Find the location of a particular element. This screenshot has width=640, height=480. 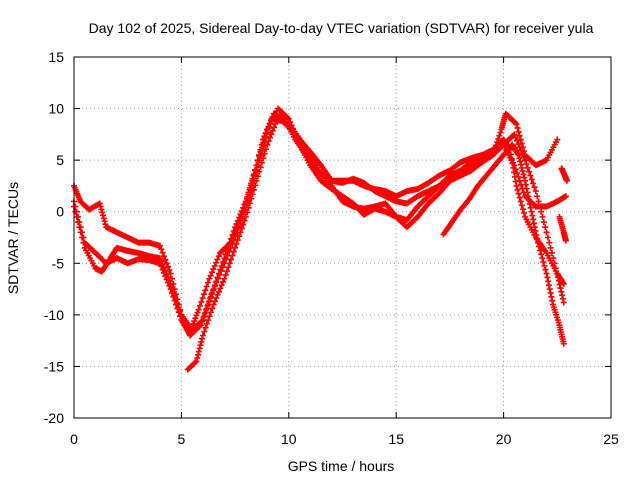

series-track-e is located at coordinates (503, 244).